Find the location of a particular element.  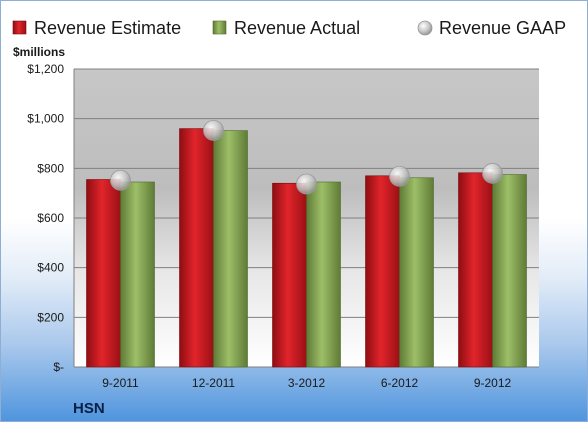

y-tick-label: $800 is located at coordinates (50, 168).